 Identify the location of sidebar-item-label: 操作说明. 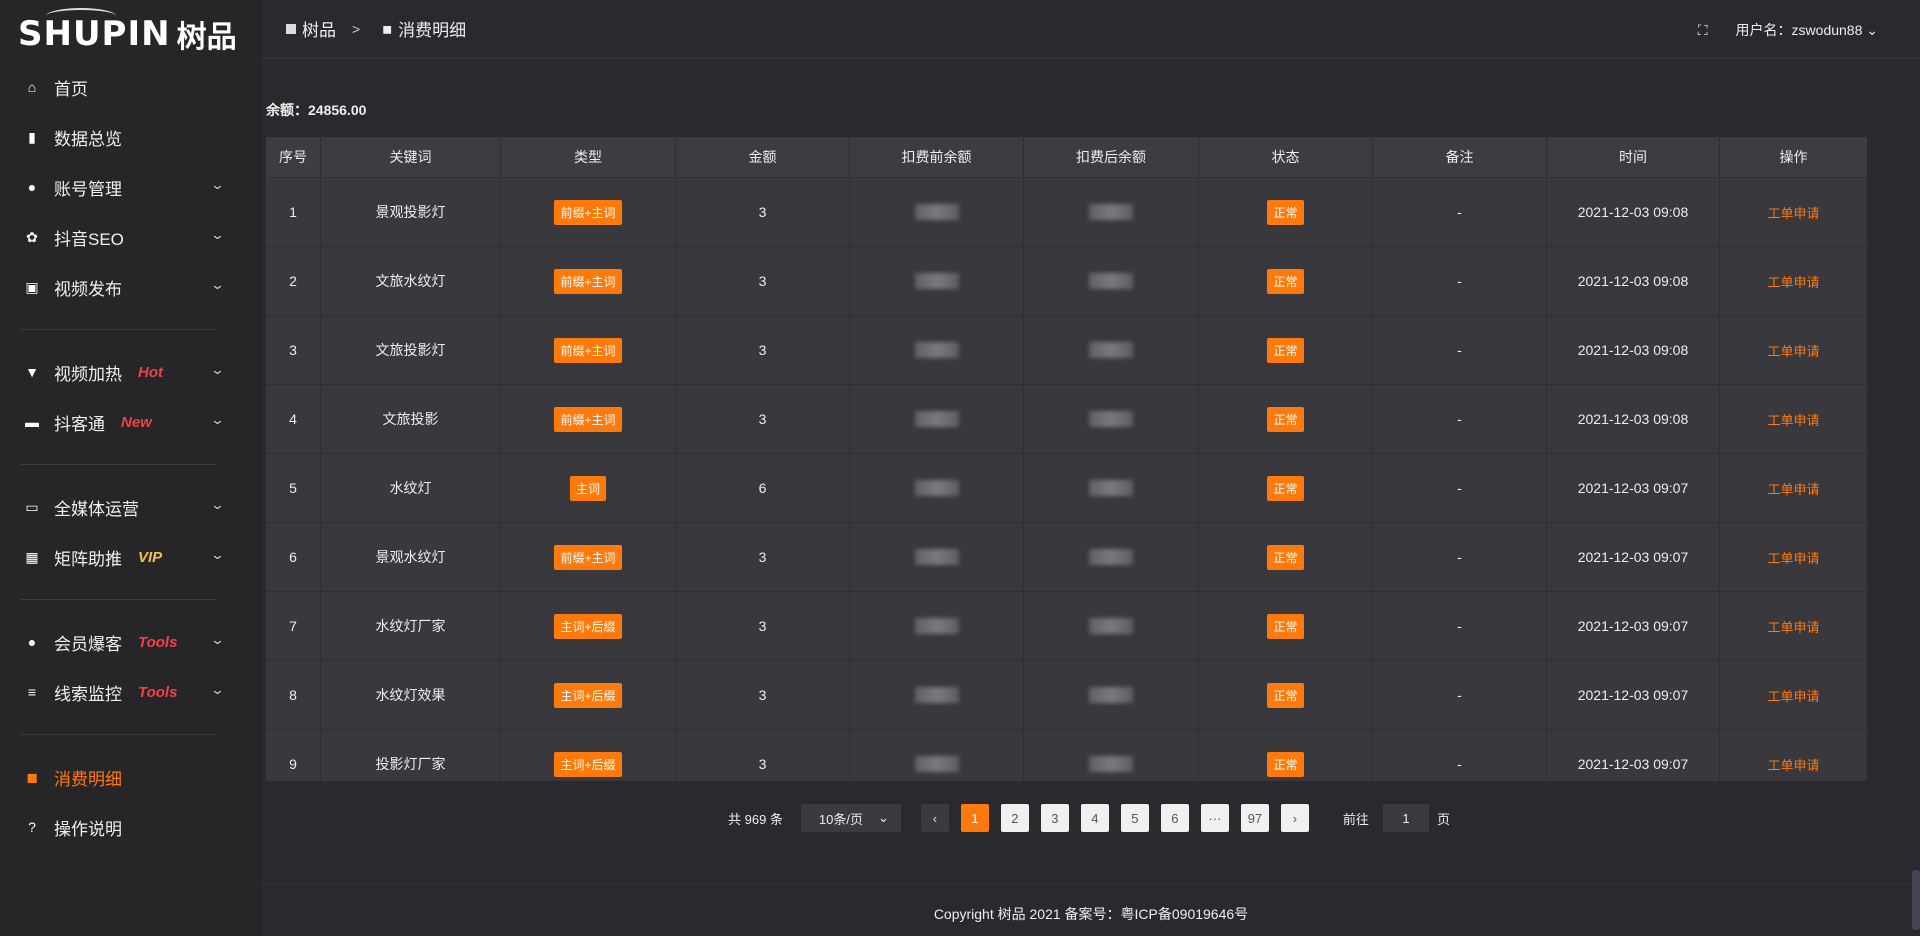
(88, 829).